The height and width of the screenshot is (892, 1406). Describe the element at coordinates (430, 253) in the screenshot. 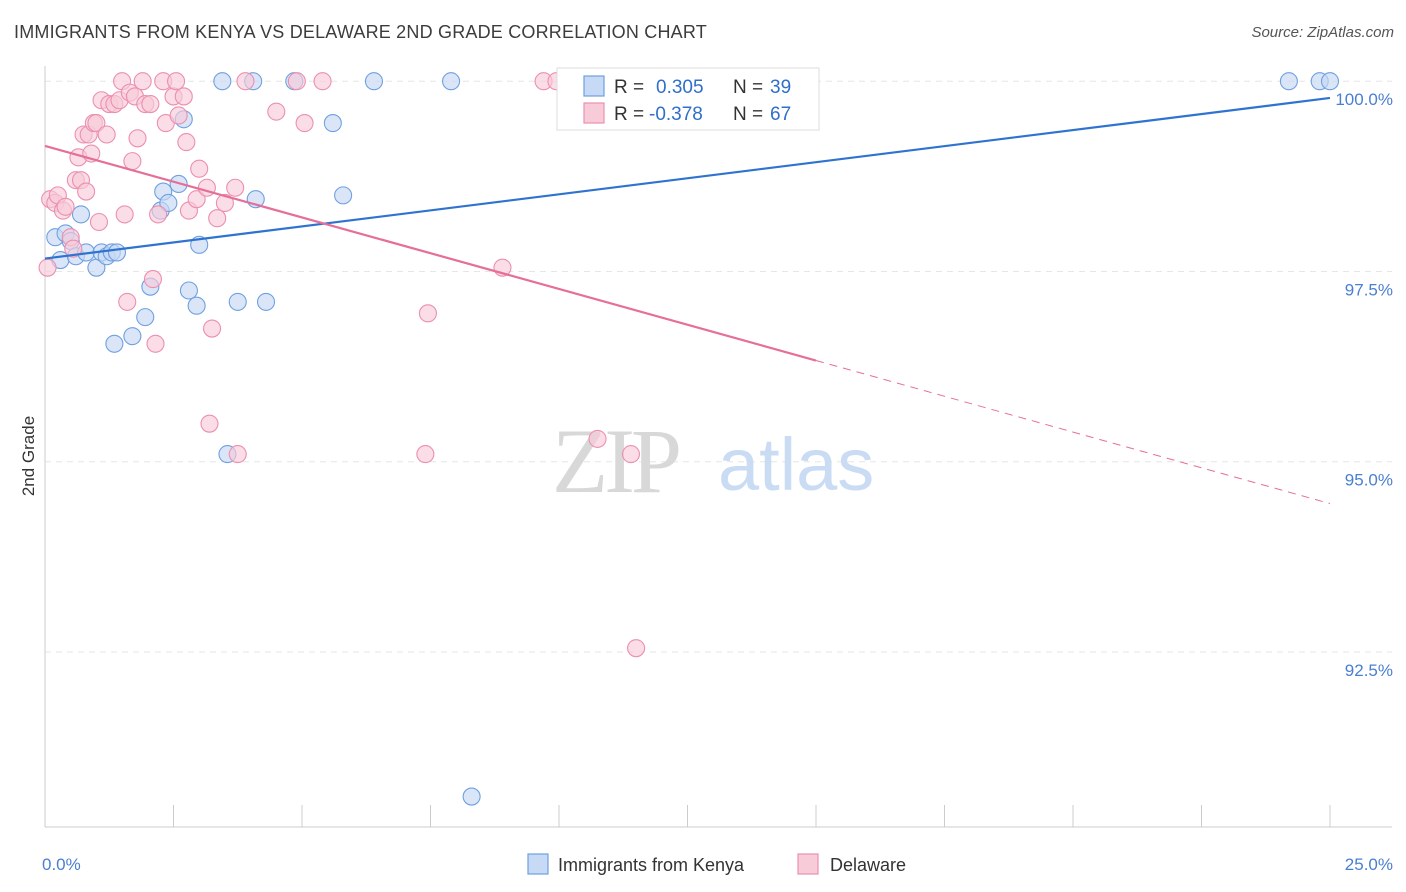

I see `delaware-trend-line` at that location.